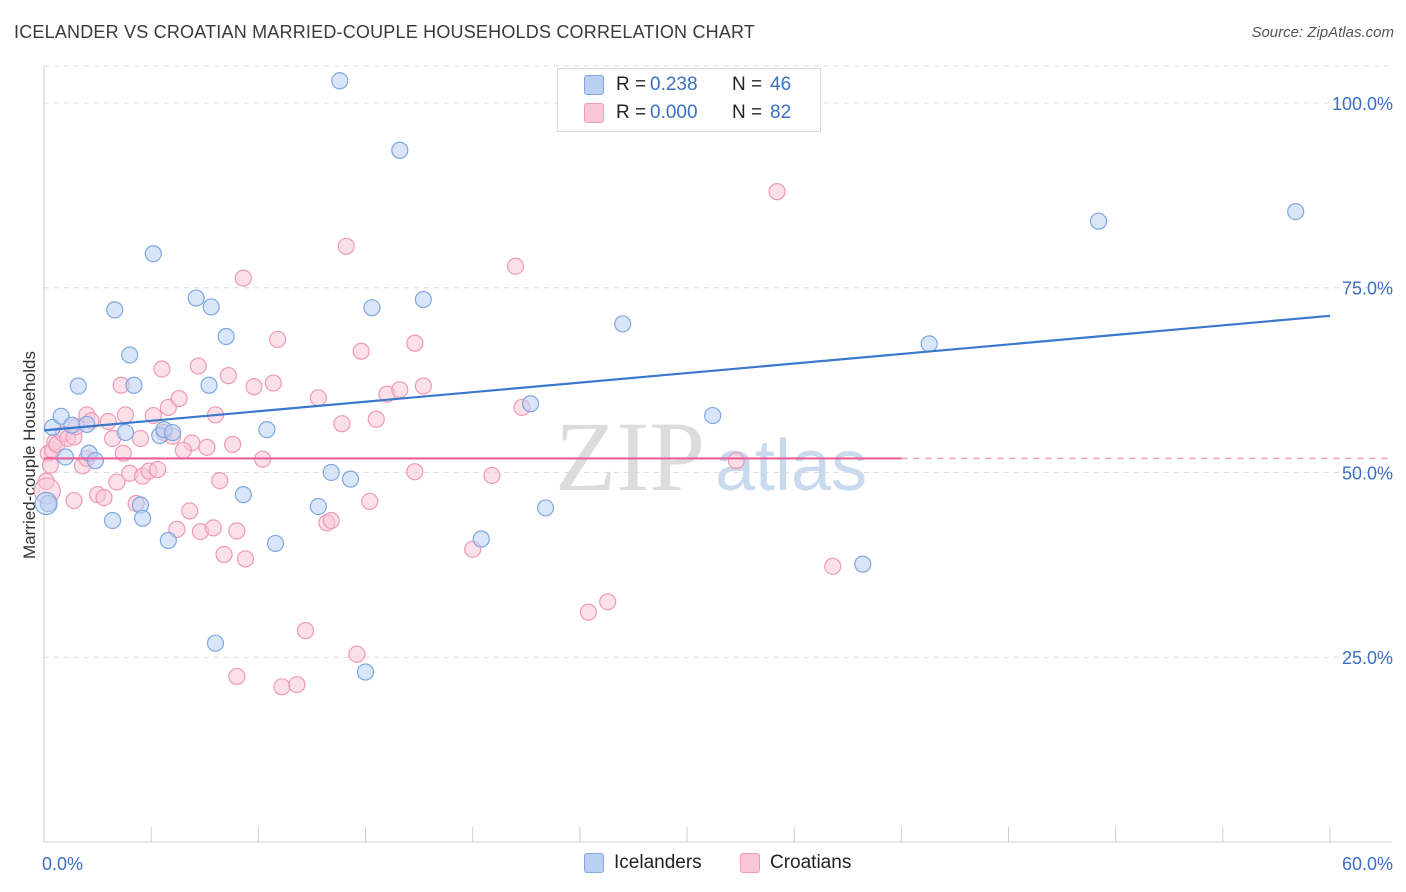 The image size is (1406, 892). Describe the element at coordinates (674, 84) in the screenshot. I see `r-value: 0.238` at that location.